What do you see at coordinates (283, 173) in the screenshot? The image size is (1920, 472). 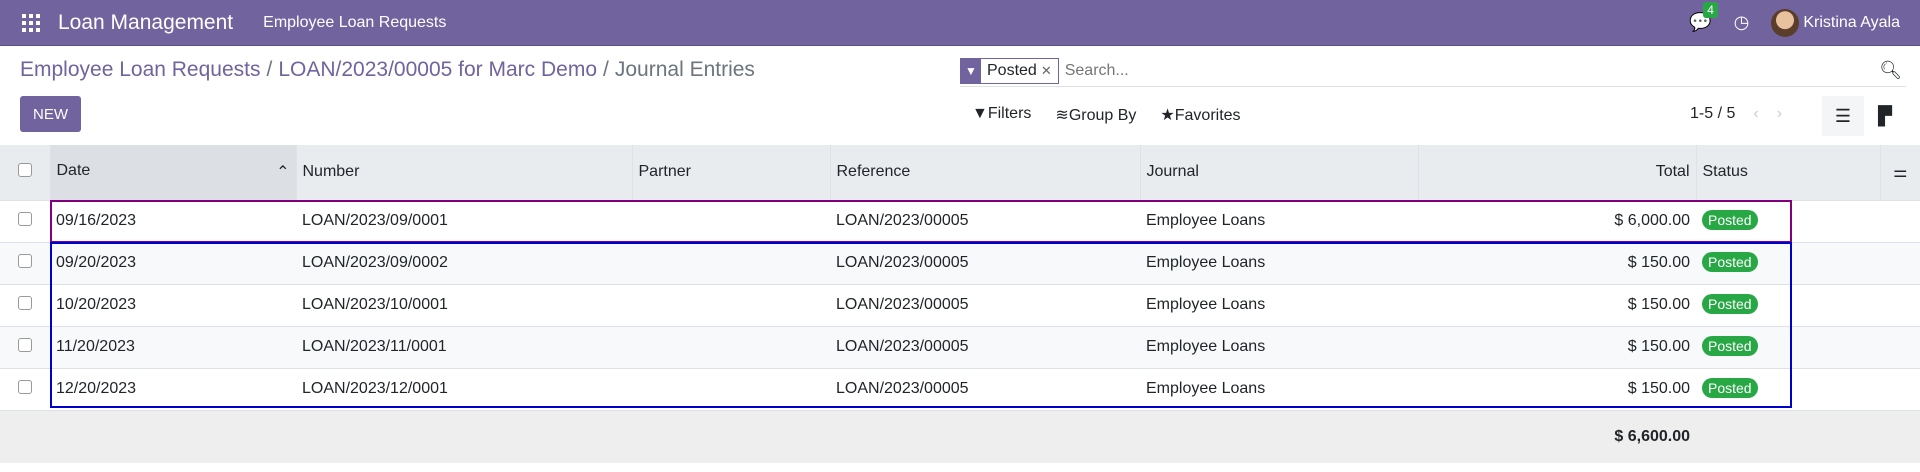 I see `sort-ascending-icon: ⌃` at bounding box center [283, 173].